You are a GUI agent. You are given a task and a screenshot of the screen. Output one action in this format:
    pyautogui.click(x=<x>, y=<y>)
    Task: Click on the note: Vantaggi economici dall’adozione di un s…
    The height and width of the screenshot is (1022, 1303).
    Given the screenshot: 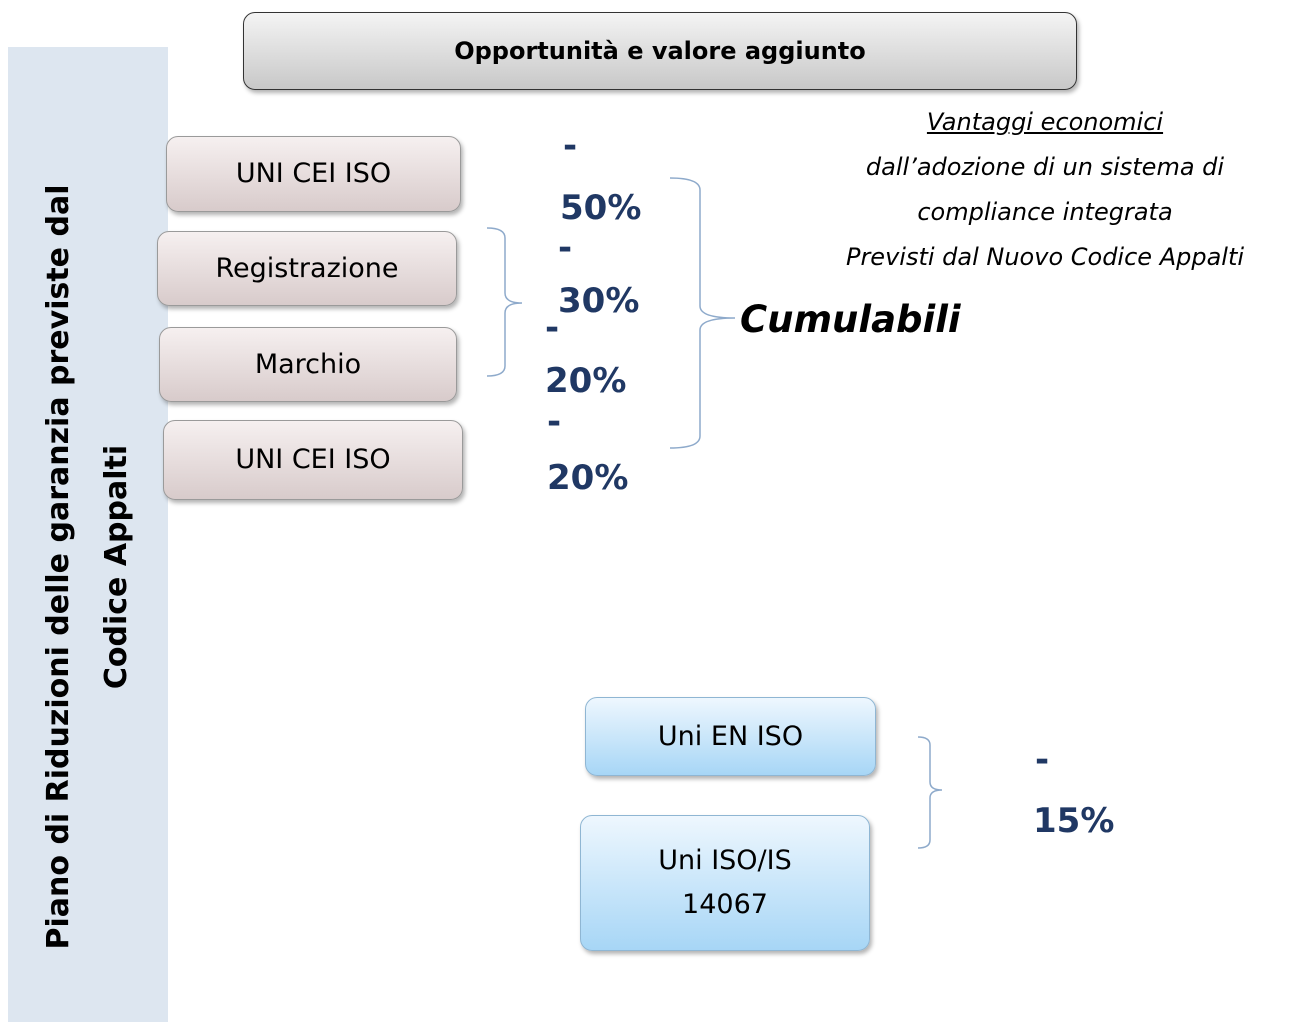 What is the action you would take?
    pyautogui.click(x=1041, y=190)
    